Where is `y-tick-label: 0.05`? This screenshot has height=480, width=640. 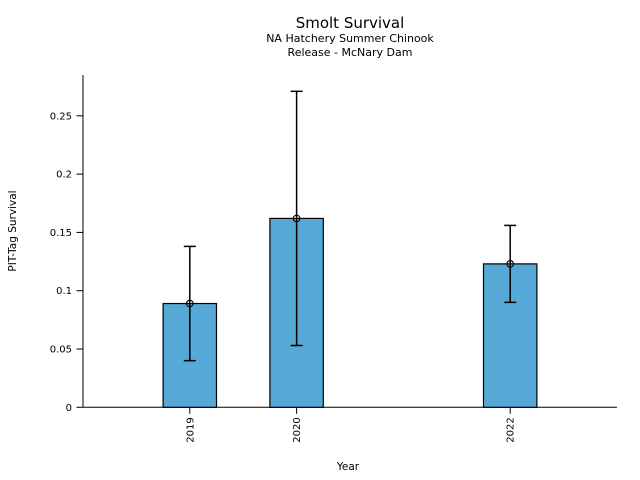
y-tick-label: 0.05 is located at coordinates (61, 350).